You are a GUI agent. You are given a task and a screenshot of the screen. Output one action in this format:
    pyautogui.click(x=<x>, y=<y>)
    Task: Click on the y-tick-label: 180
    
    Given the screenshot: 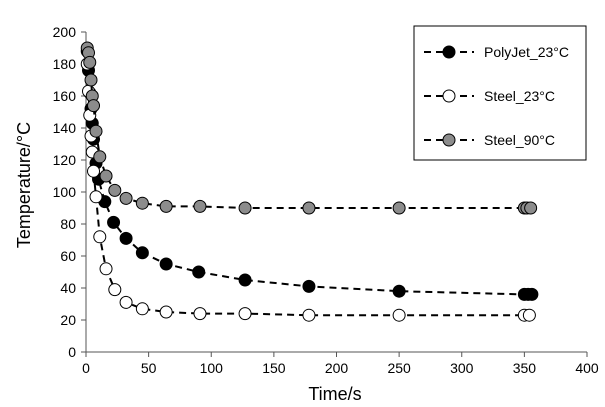 What is the action you would take?
    pyautogui.click(x=65, y=64)
    